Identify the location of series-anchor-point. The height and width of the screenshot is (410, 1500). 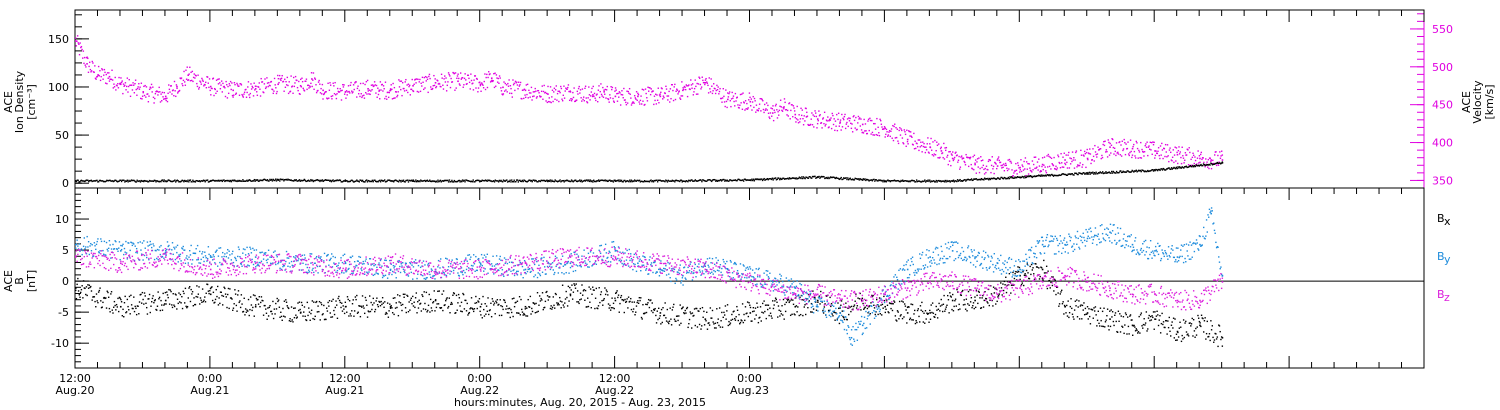
(952, 181).